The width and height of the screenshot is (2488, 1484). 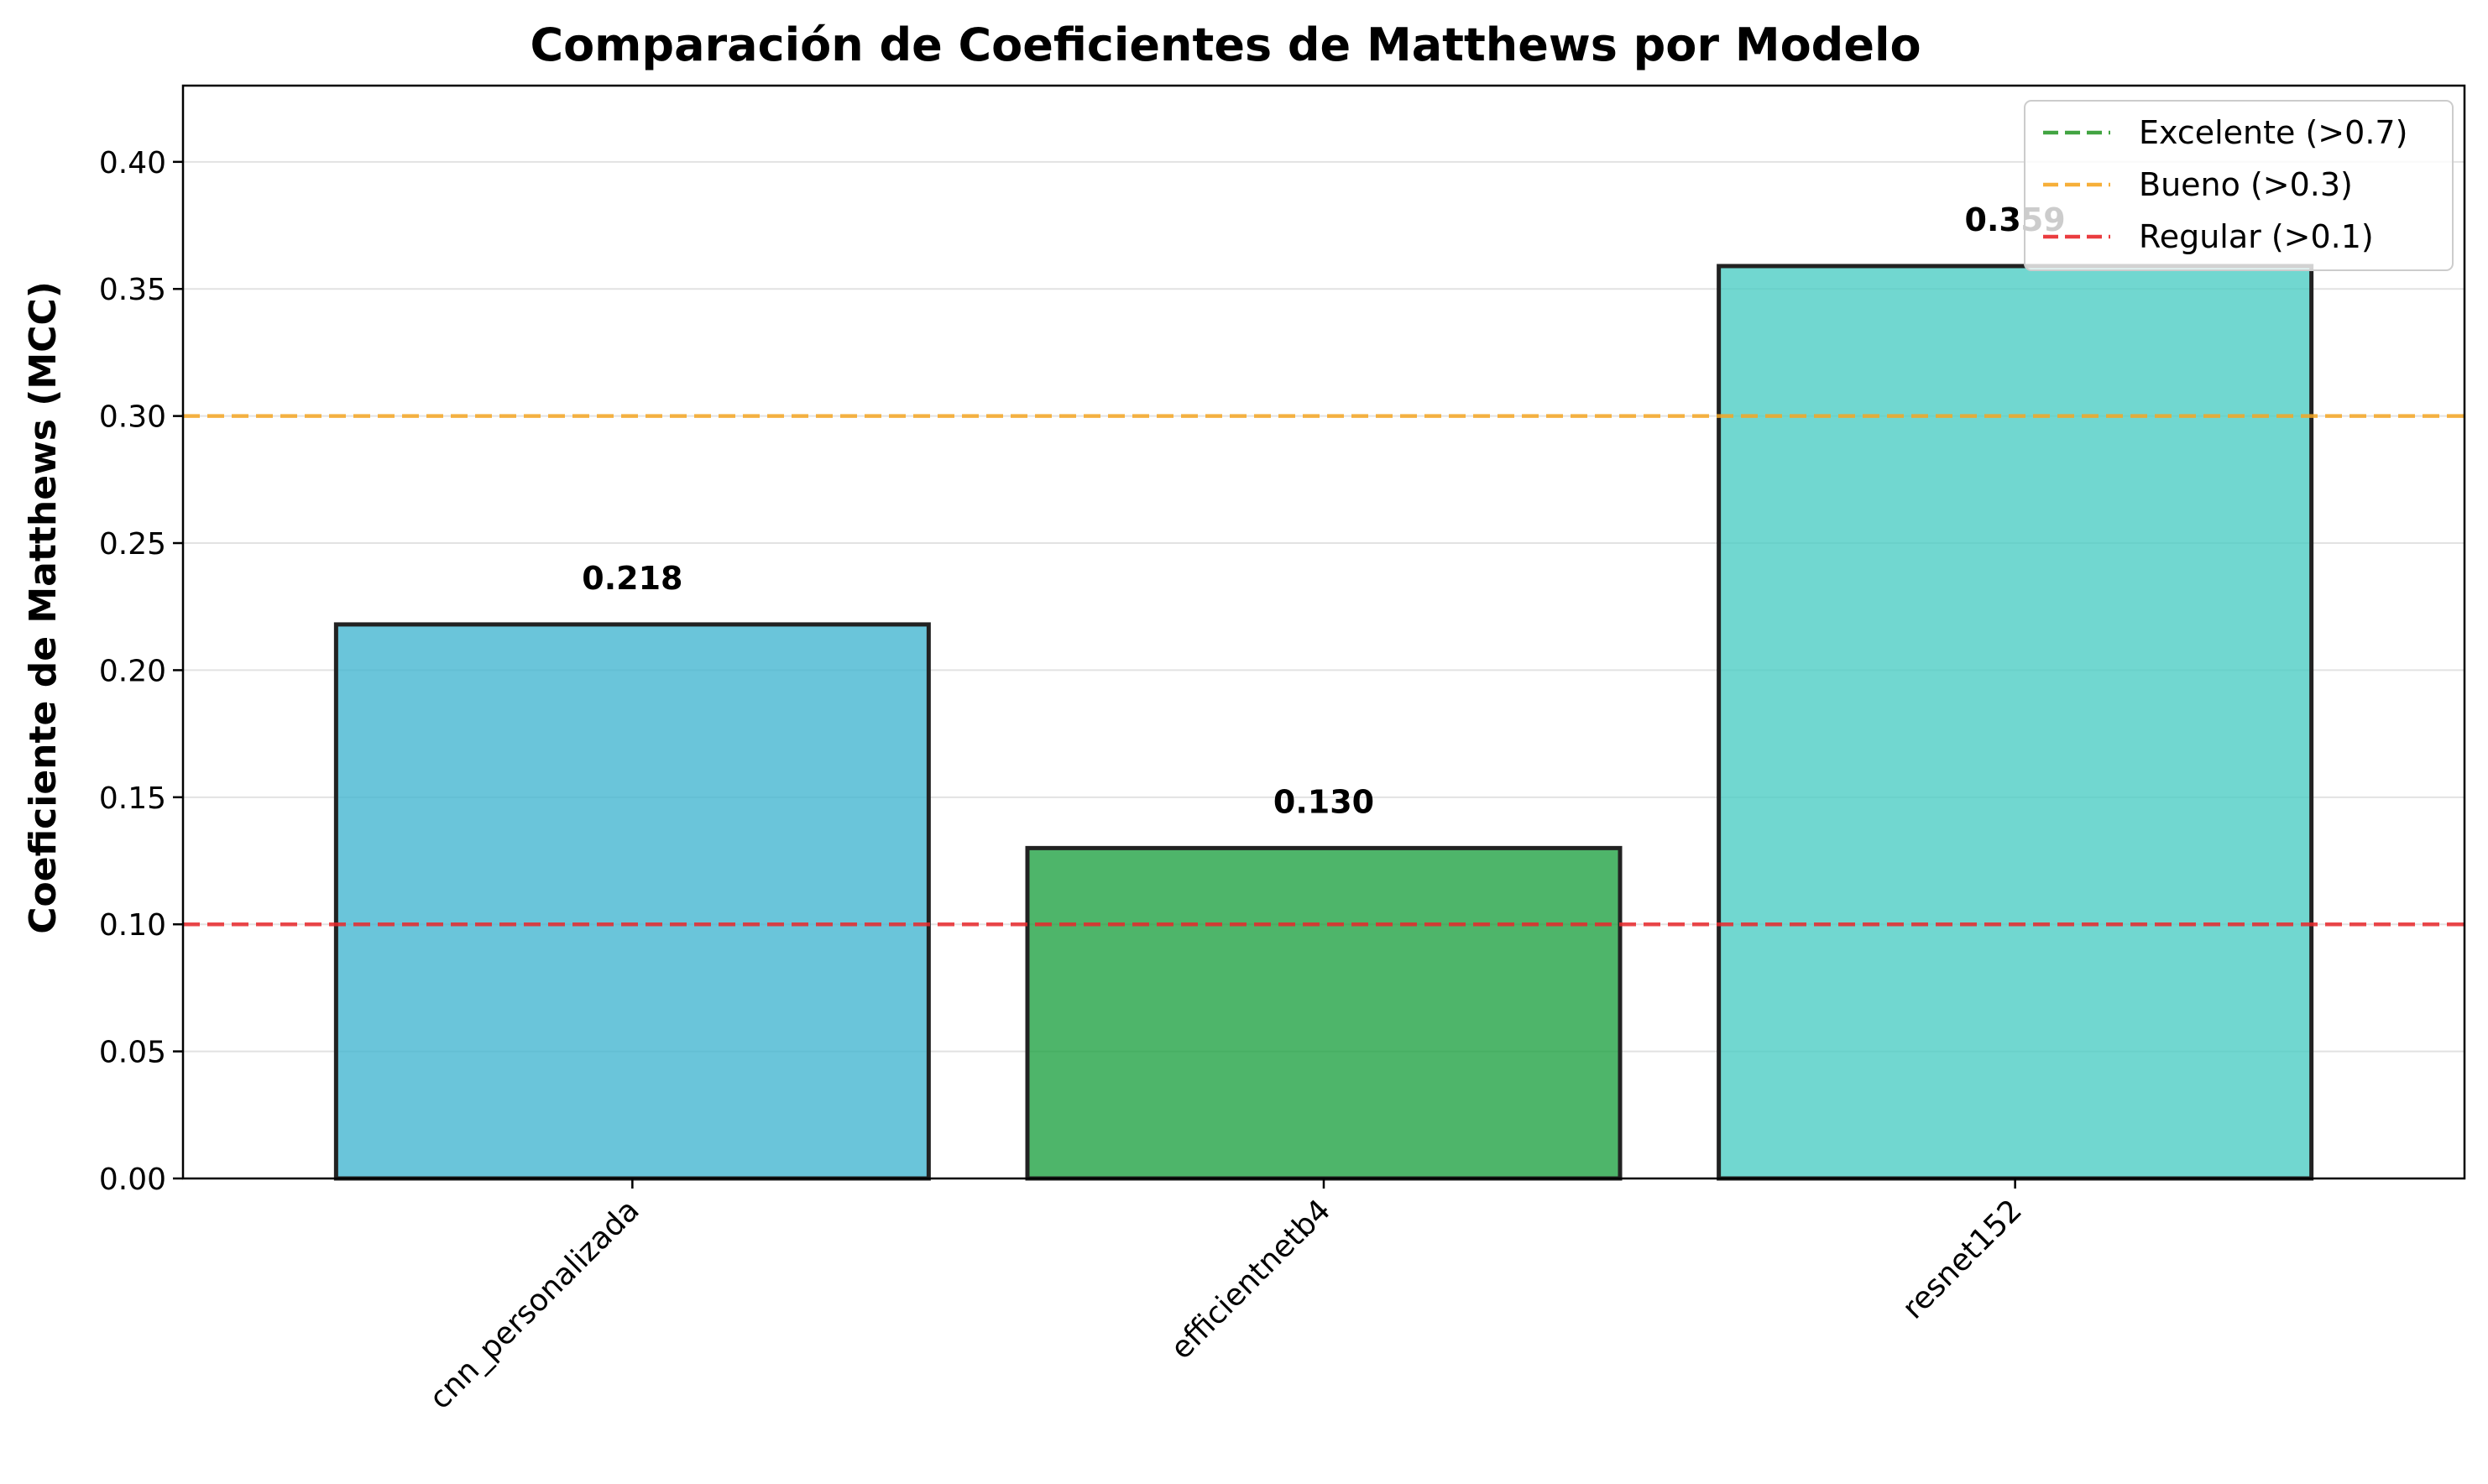 What do you see at coordinates (132, 544) in the screenshot?
I see `y-tick-label: 0.25` at bounding box center [132, 544].